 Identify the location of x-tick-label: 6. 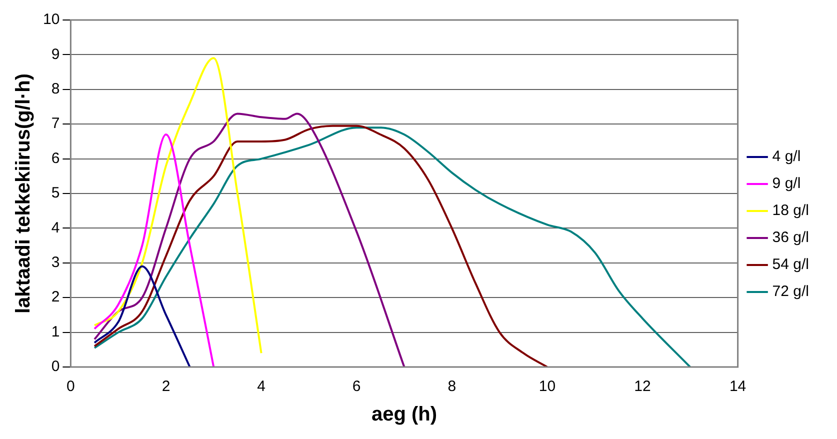
(356, 387).